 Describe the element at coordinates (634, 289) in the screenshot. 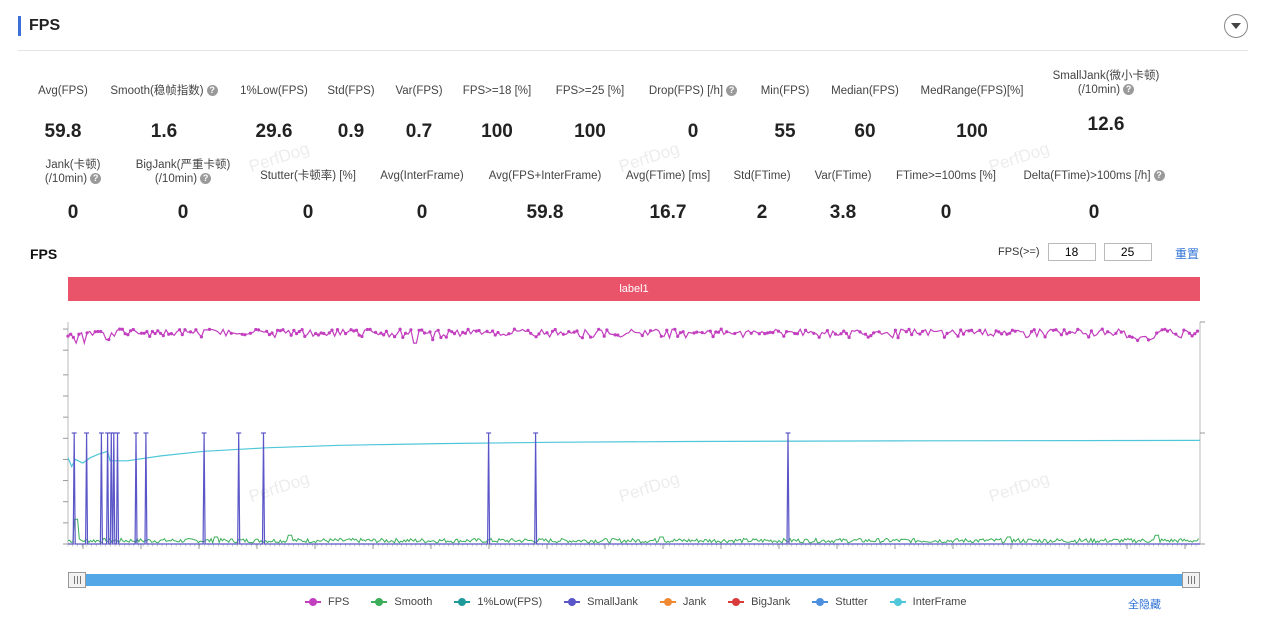

I see `label-bar: label1` at that location.